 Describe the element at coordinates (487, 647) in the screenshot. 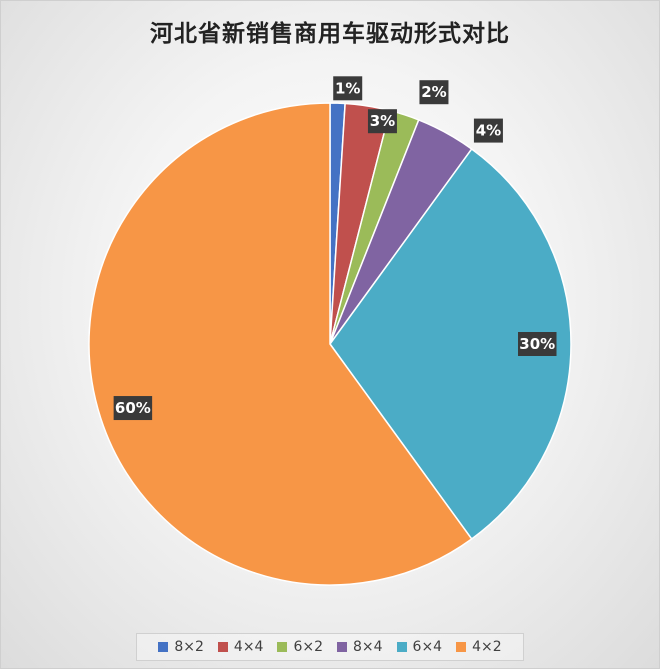

I see `legend-label: 4×2` at that location.